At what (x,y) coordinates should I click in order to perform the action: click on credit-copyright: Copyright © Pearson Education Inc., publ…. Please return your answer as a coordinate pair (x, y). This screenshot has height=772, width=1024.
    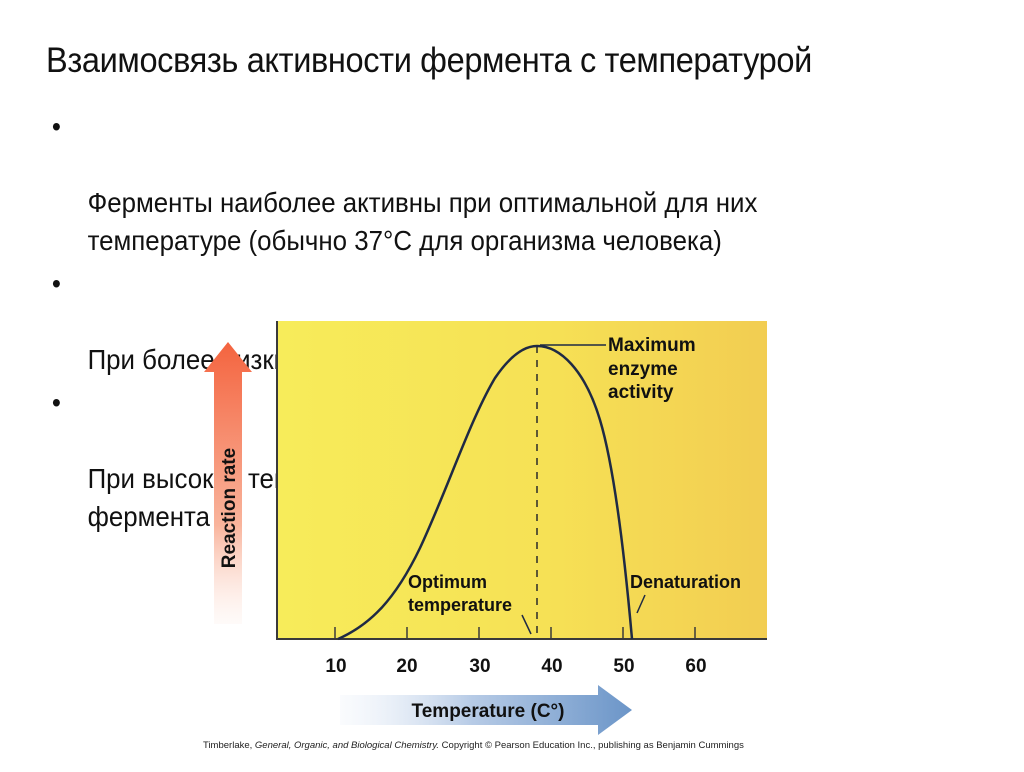
    Looking at the image, I should click on (591, 745).